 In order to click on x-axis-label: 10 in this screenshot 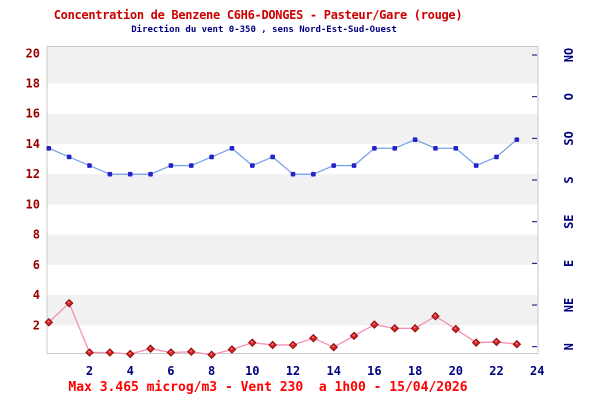, I will do `click(252, 371)`.